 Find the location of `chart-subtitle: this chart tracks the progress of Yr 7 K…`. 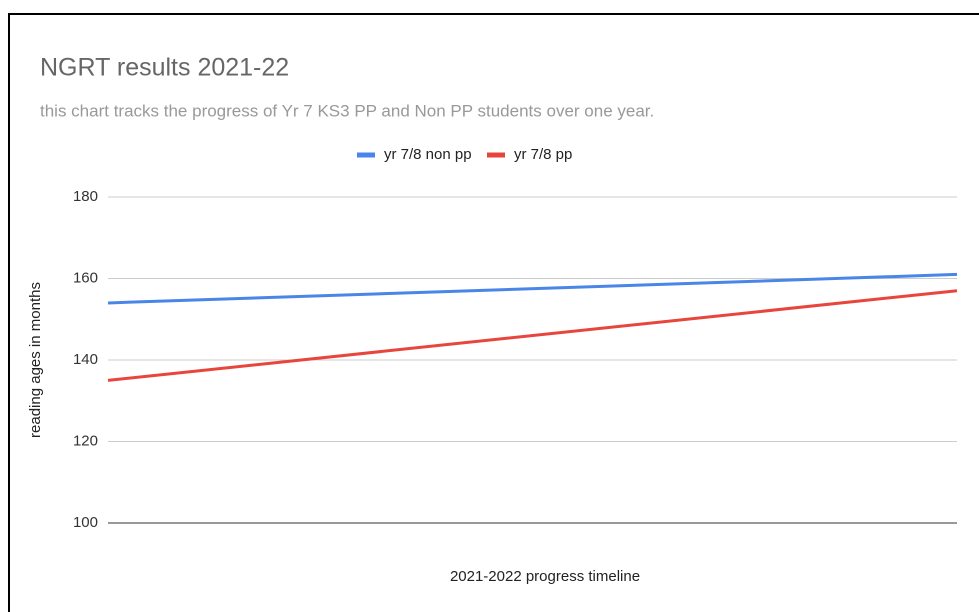

chart-subtitle: this chart tracks the progress of Yr 7 K… is located at coordinates (347, 110).